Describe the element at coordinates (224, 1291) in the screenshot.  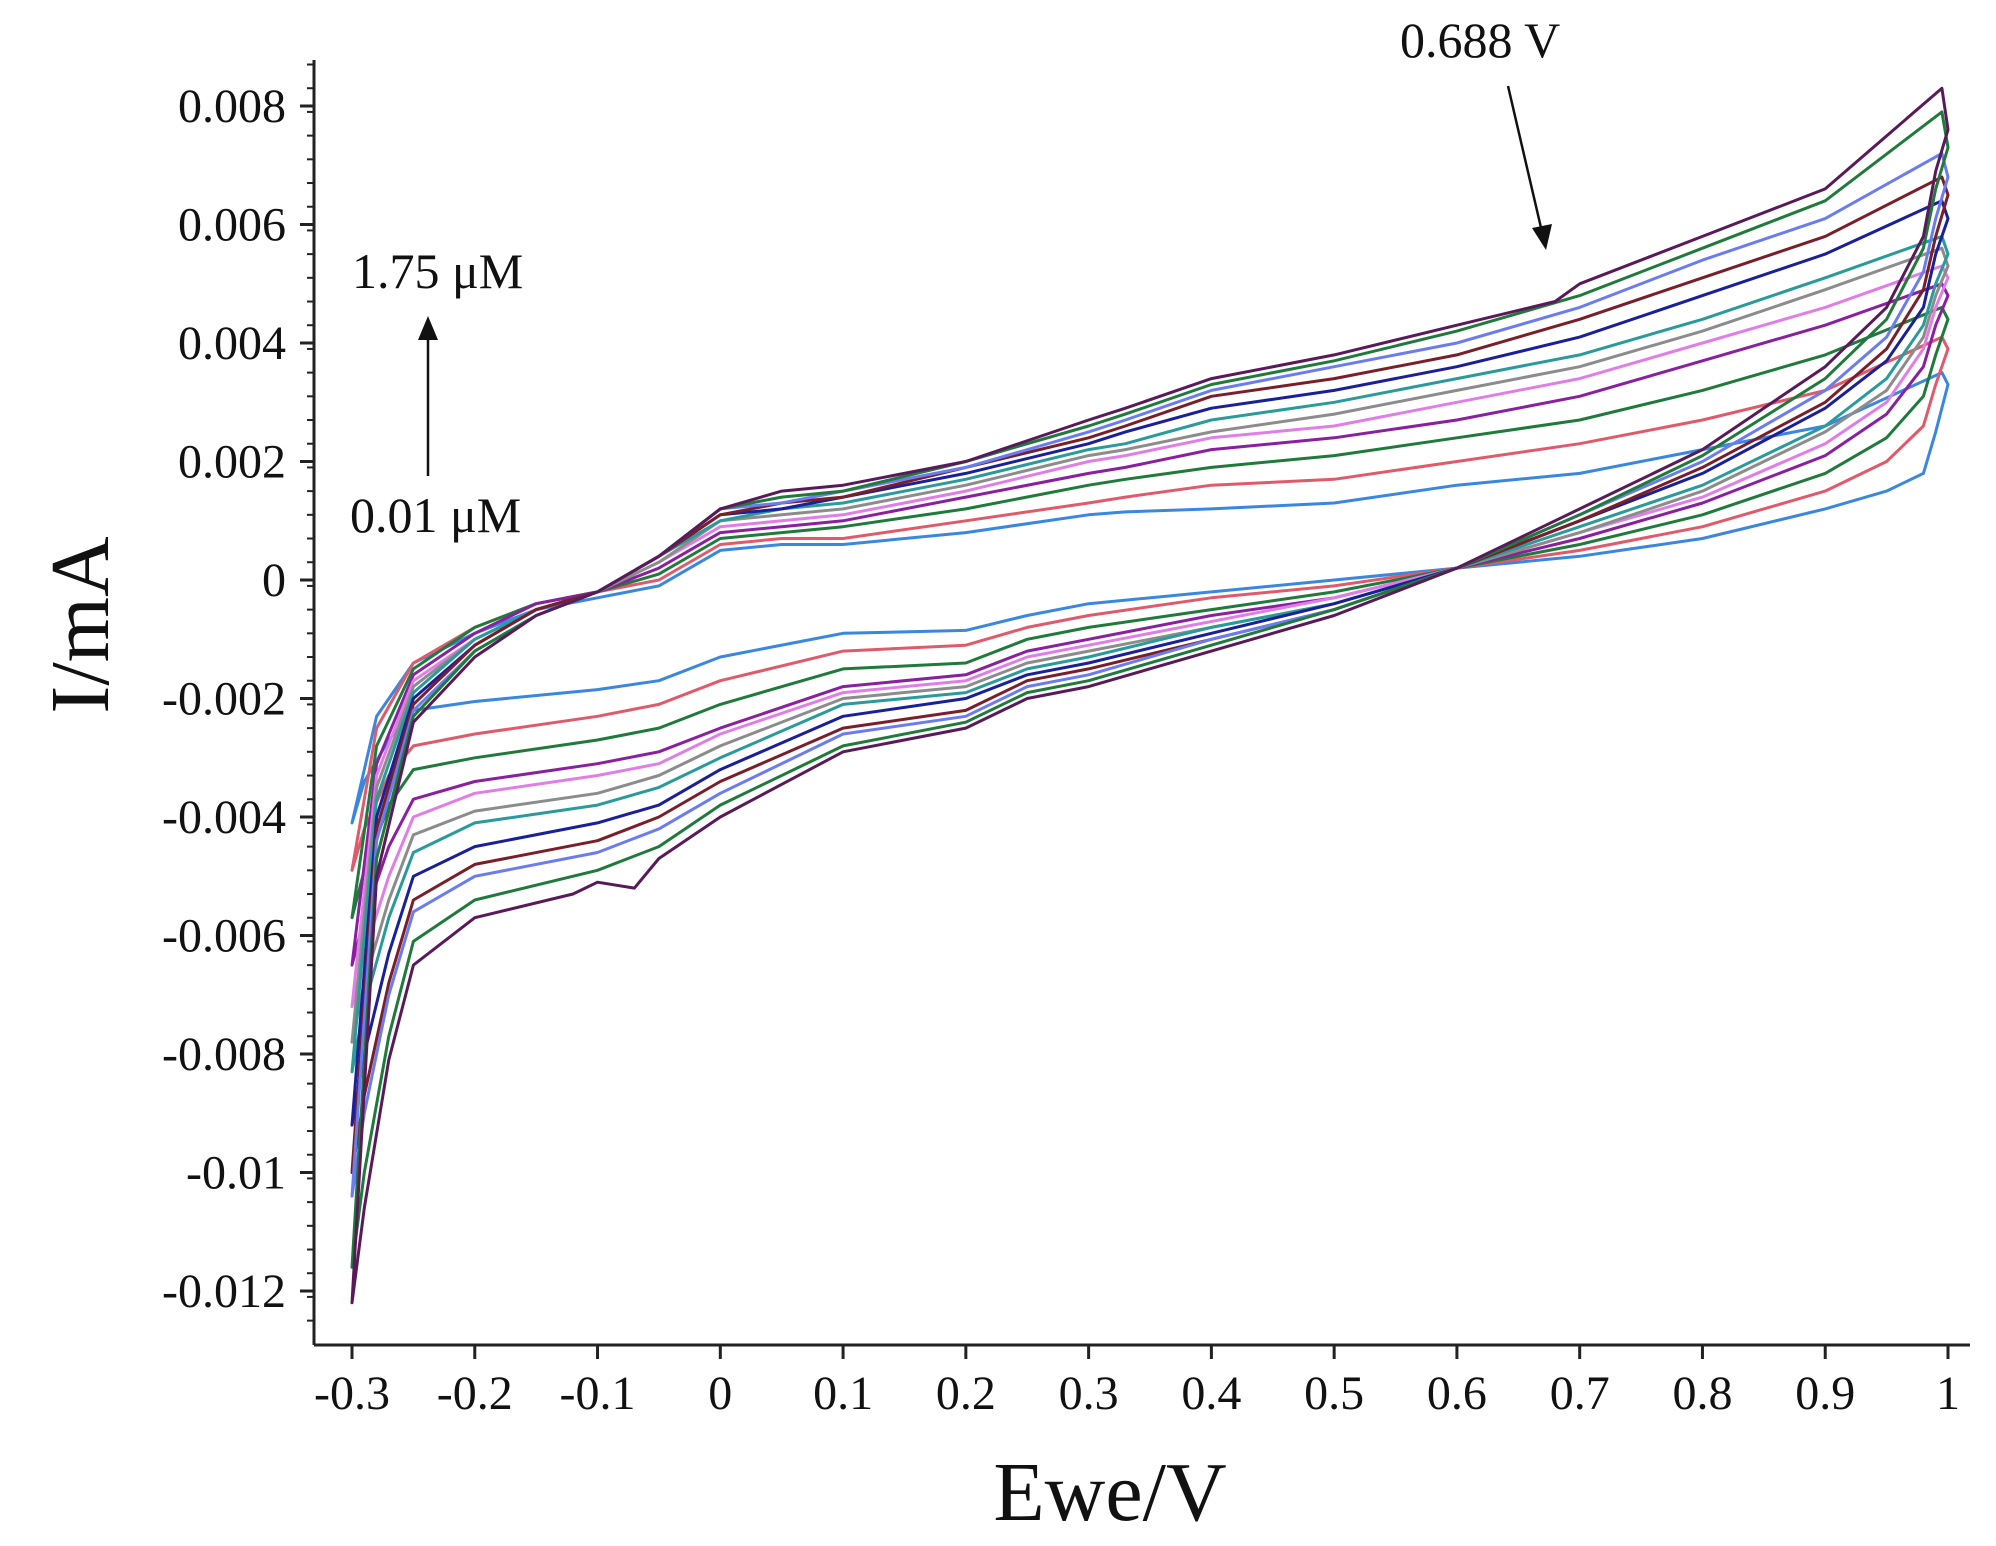
I see `y-tick-label: -0.012` at that location.